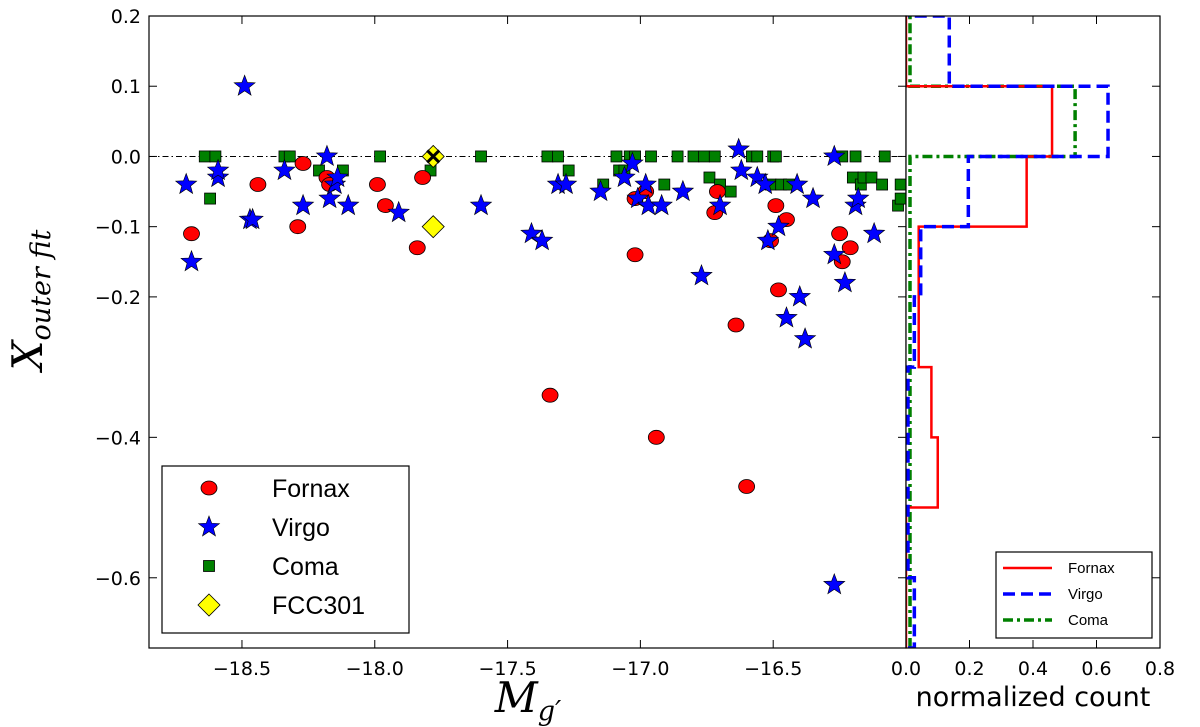  I want to click on legend-fornax-label: Fornax, so click(311, 489).